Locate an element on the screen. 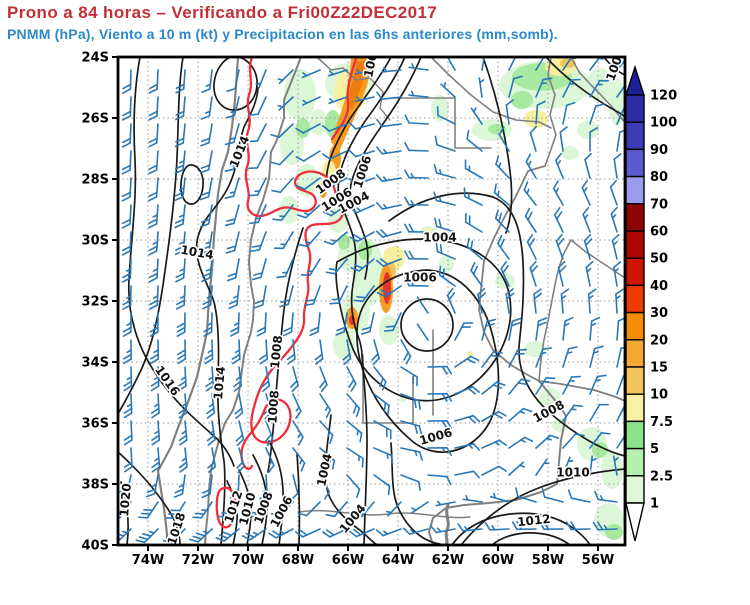 Image resolution: width=750 pixels, height=605 pixels. svg-text: 100 is located at coordinates (663, 123).